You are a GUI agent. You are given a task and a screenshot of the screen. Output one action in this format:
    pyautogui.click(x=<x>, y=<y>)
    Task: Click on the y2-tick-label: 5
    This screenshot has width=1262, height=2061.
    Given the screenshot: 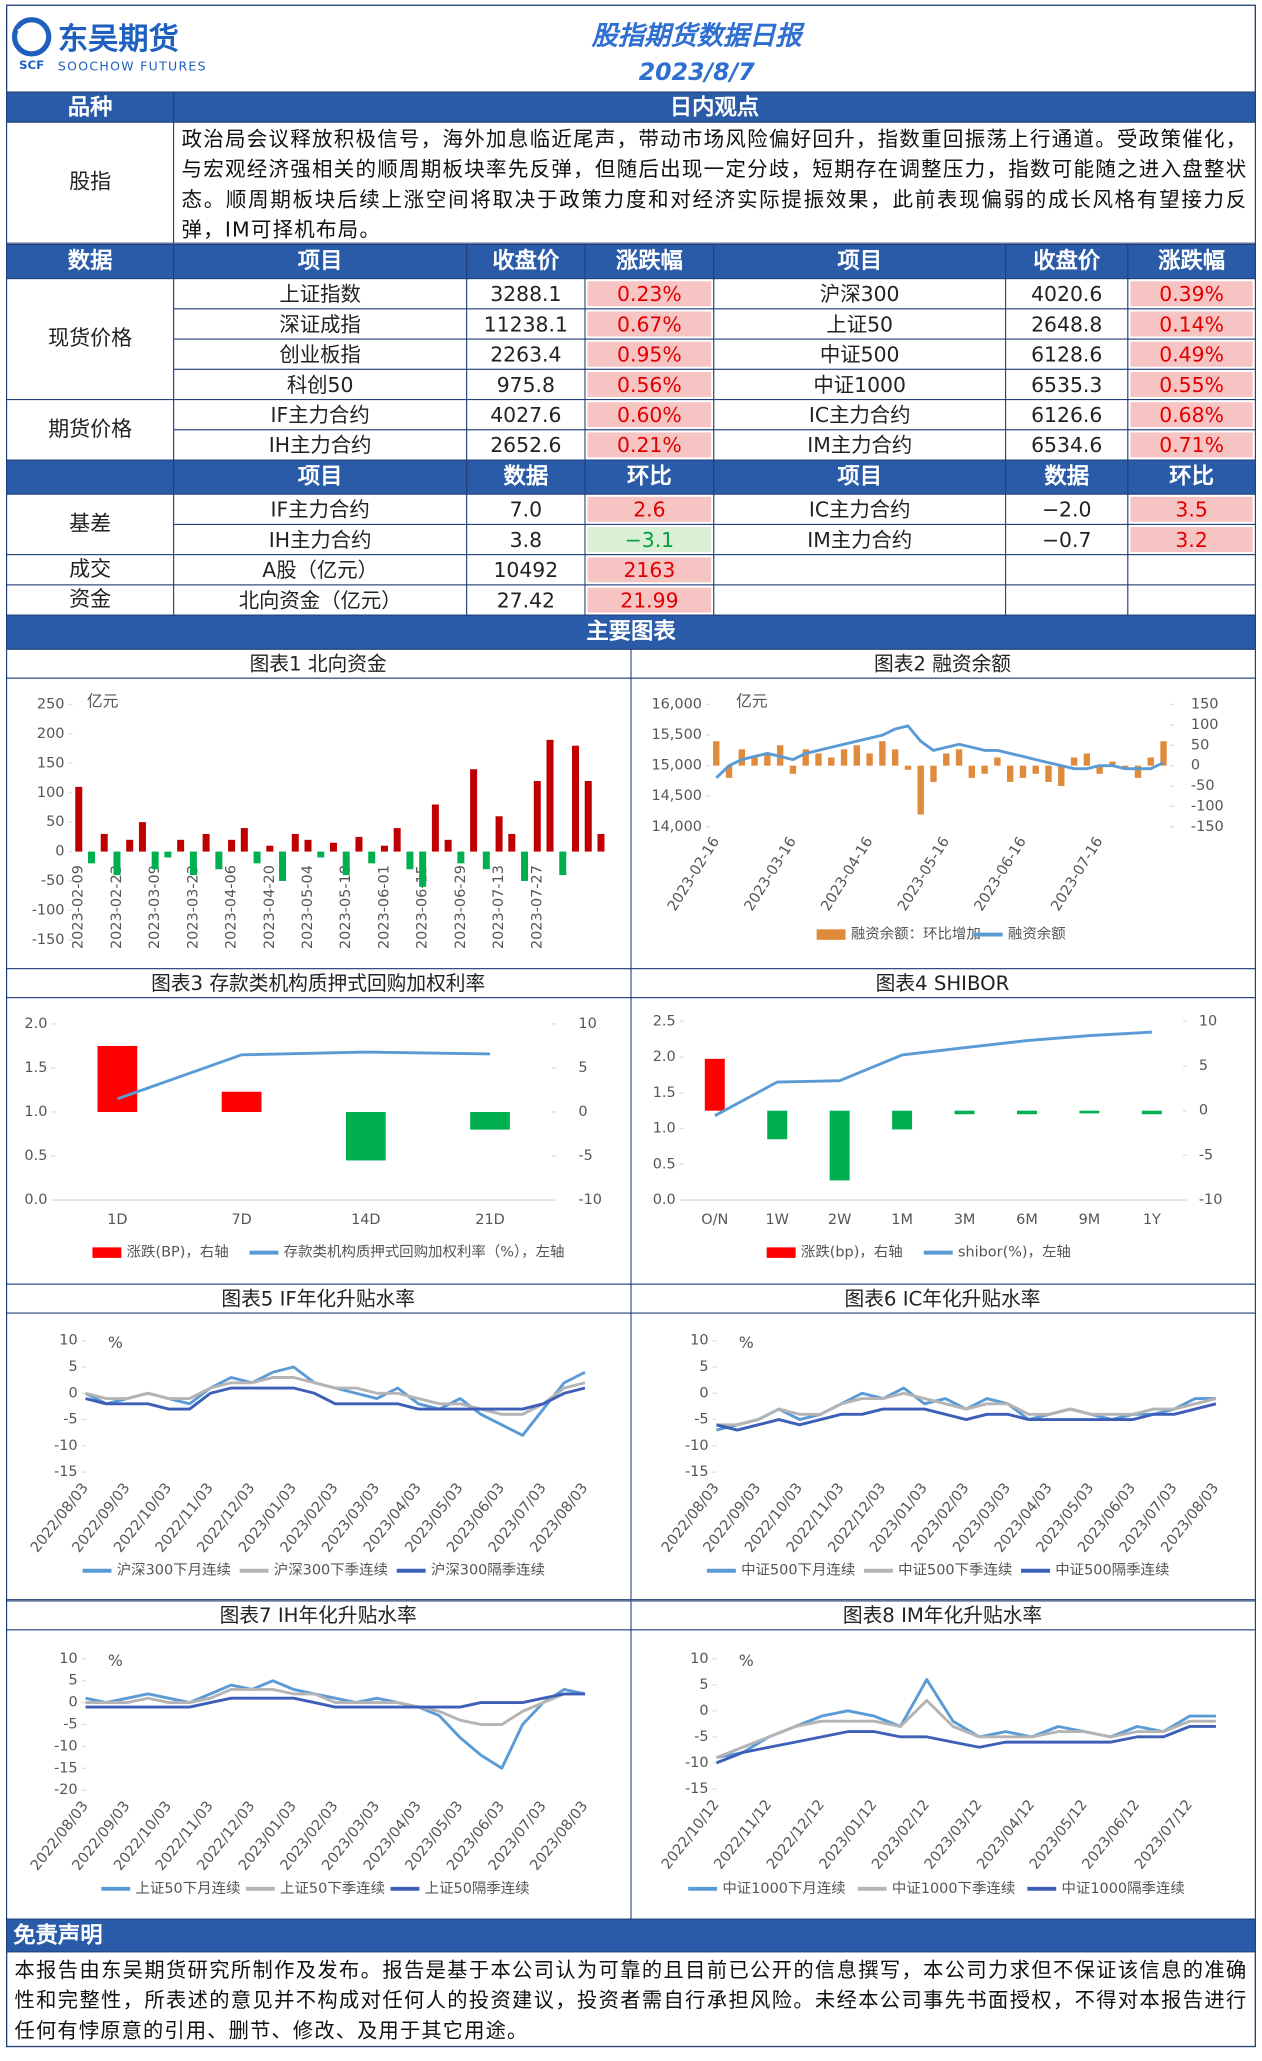 What is the action you would take?
    pyautogui.click(x=1203, y=1066)
    